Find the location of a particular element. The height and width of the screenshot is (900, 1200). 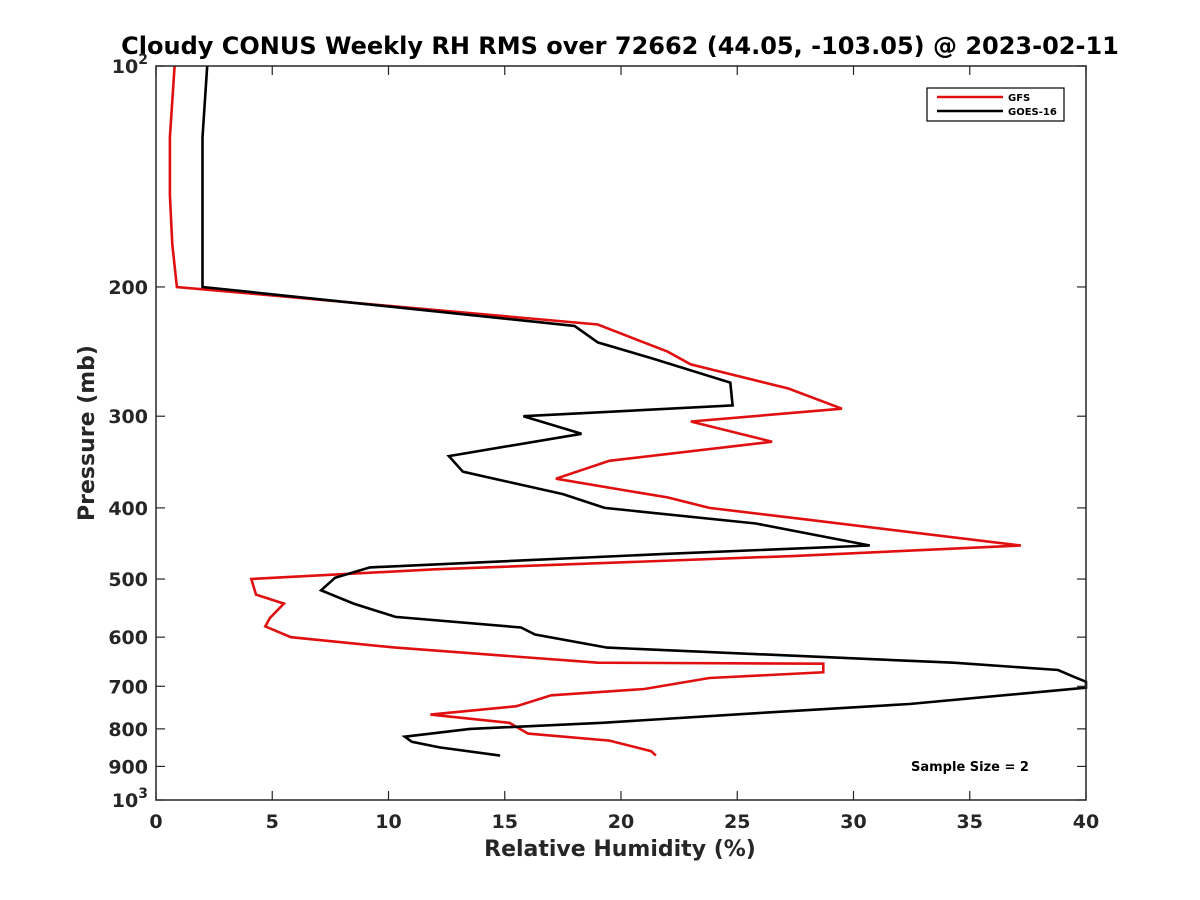

x-tick-label: 10 is located at coordinates (388, 822).